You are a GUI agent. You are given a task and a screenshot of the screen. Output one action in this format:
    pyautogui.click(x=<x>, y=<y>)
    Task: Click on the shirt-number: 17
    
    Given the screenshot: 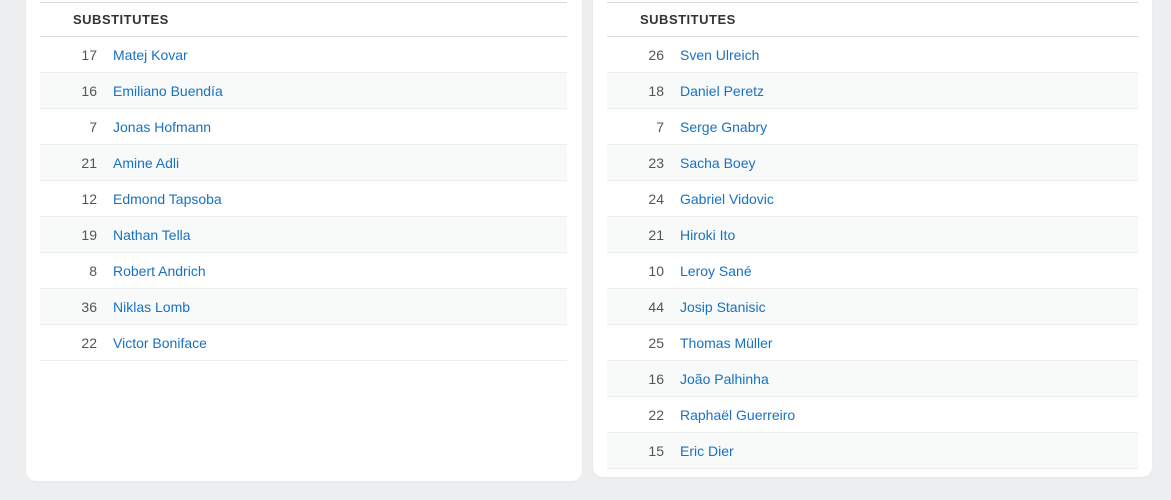 What is the action you would take?
    pyautogui.click(x=89, y=54)
    